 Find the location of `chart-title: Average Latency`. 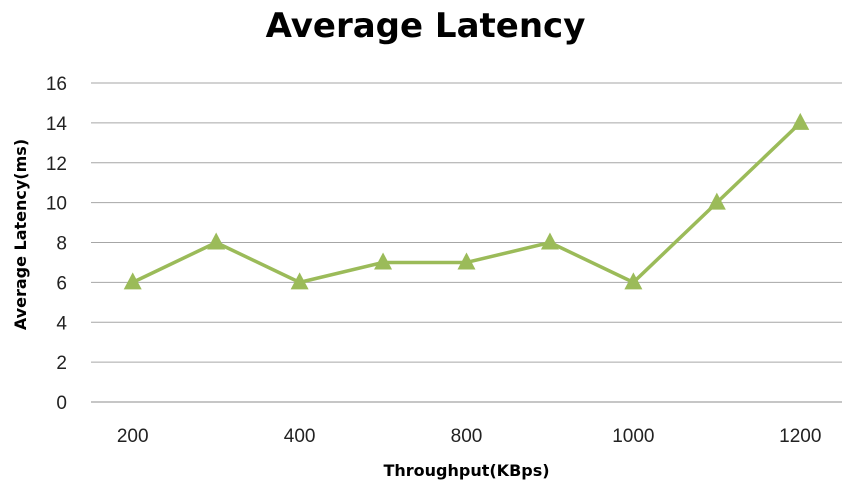

chart-title: Average Latency is located at coordinates (425, 26).